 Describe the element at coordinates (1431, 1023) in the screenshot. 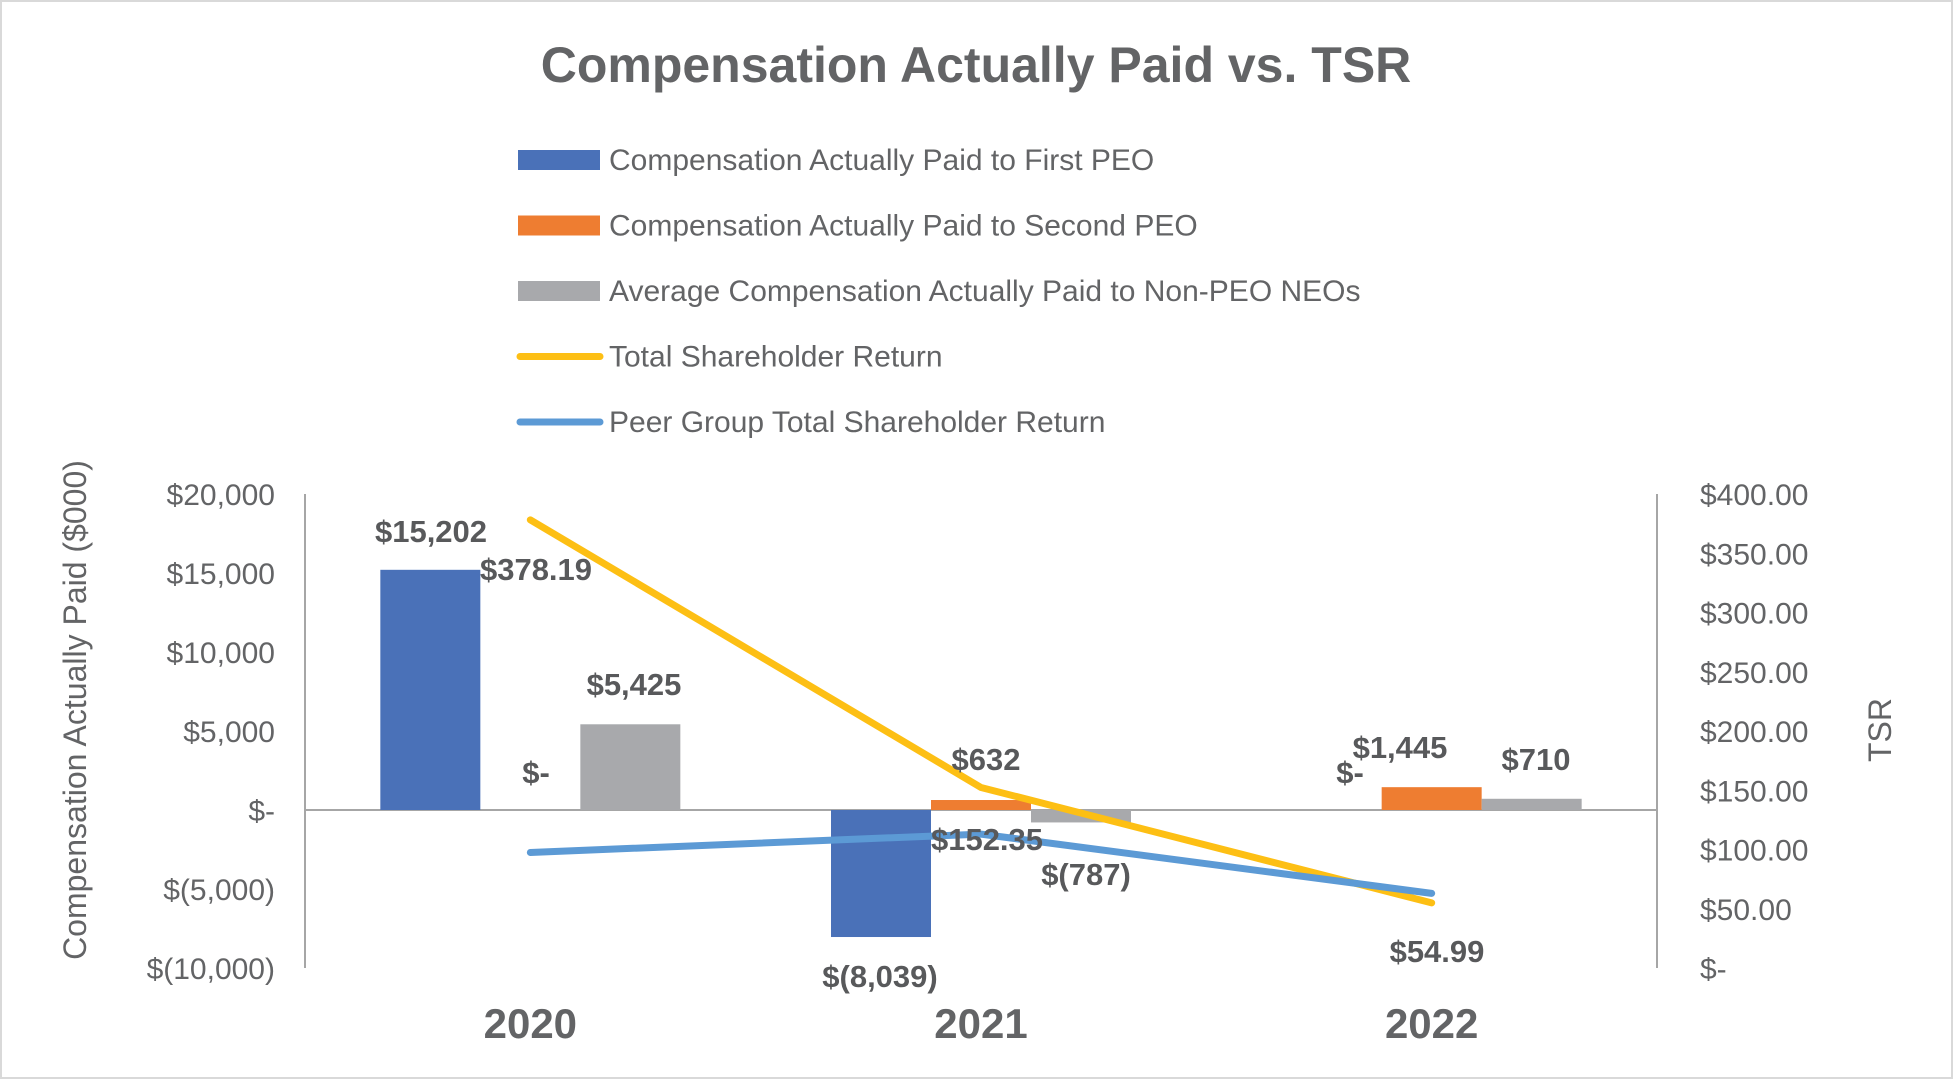

I see `x-category-label: 2022` at that location.